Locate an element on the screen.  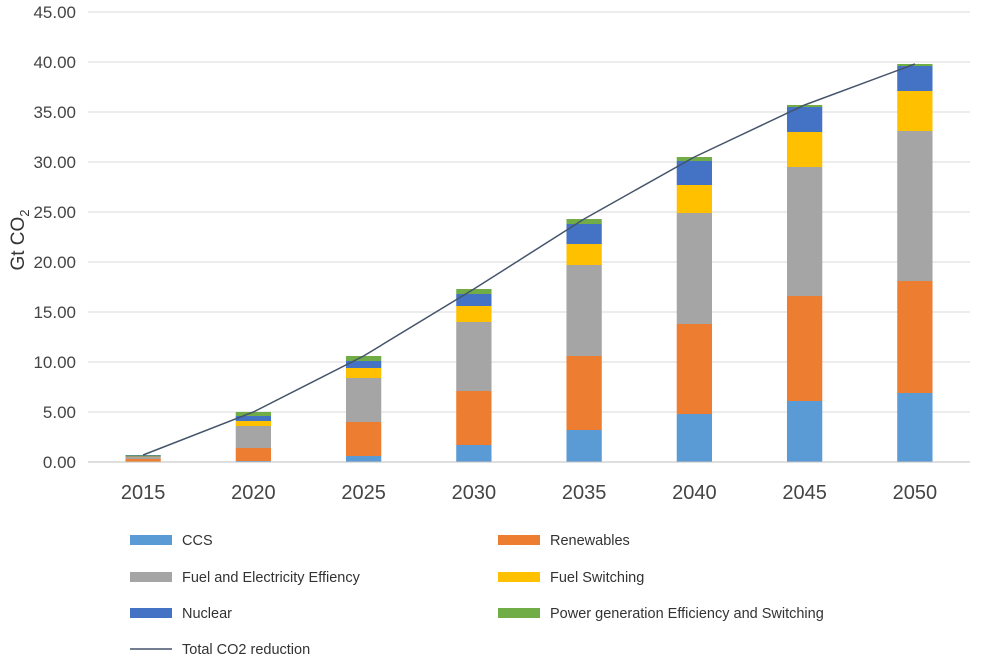
y-tick-label: 10.00 is located at coordinates (54, 362).